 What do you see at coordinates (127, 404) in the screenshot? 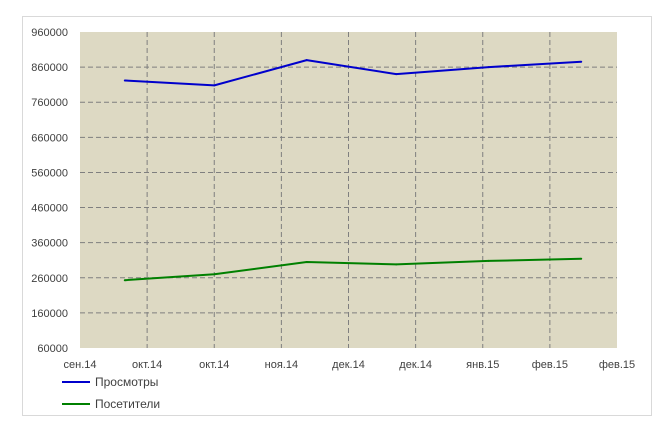
I see `legend-label: Посетители` at bounding box center [127, 404].